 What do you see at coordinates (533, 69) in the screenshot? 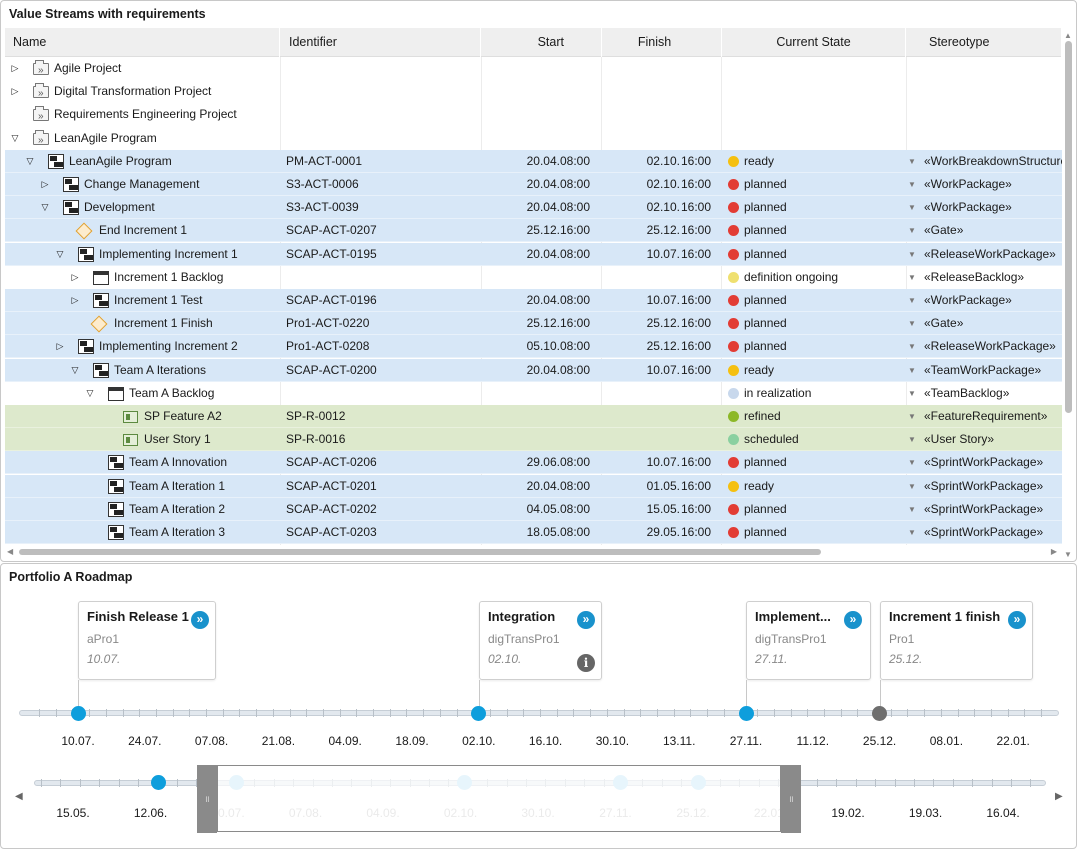
I see `table-row: ▷ Agile Project` at bounding box center [533, 69].